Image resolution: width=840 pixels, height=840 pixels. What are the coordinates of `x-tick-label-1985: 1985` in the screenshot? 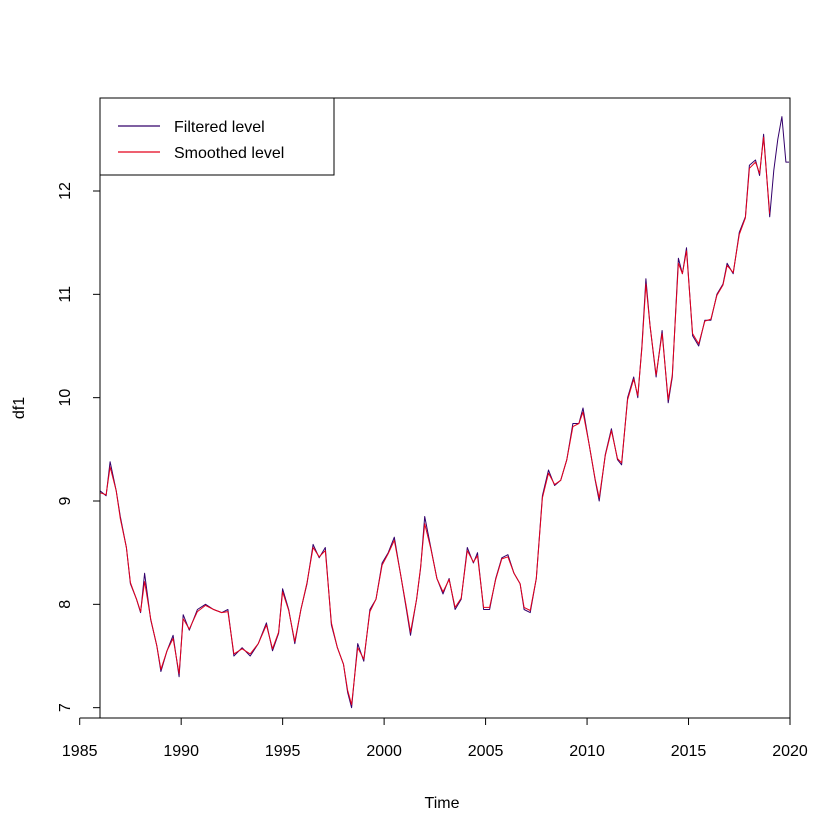 It's located at (80, 751).